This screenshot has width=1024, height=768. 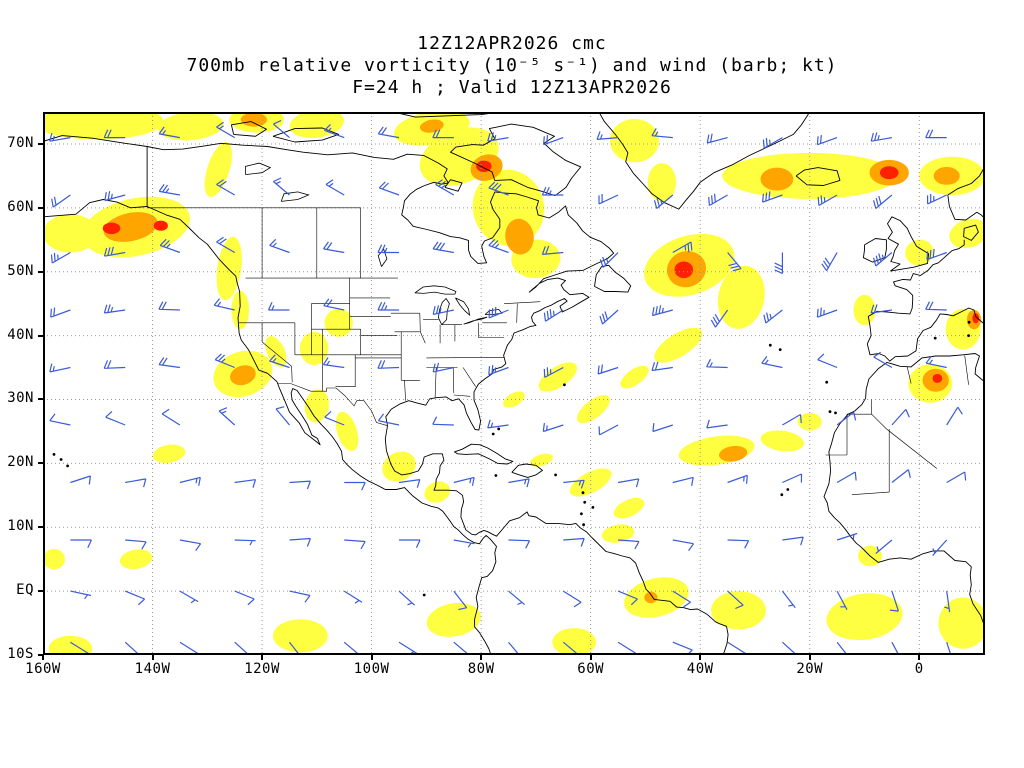 What do you see at coordinates (43, 669) in the screenshot?
I see `lon-tick-label: 160W` at bounding box center [43, 669].